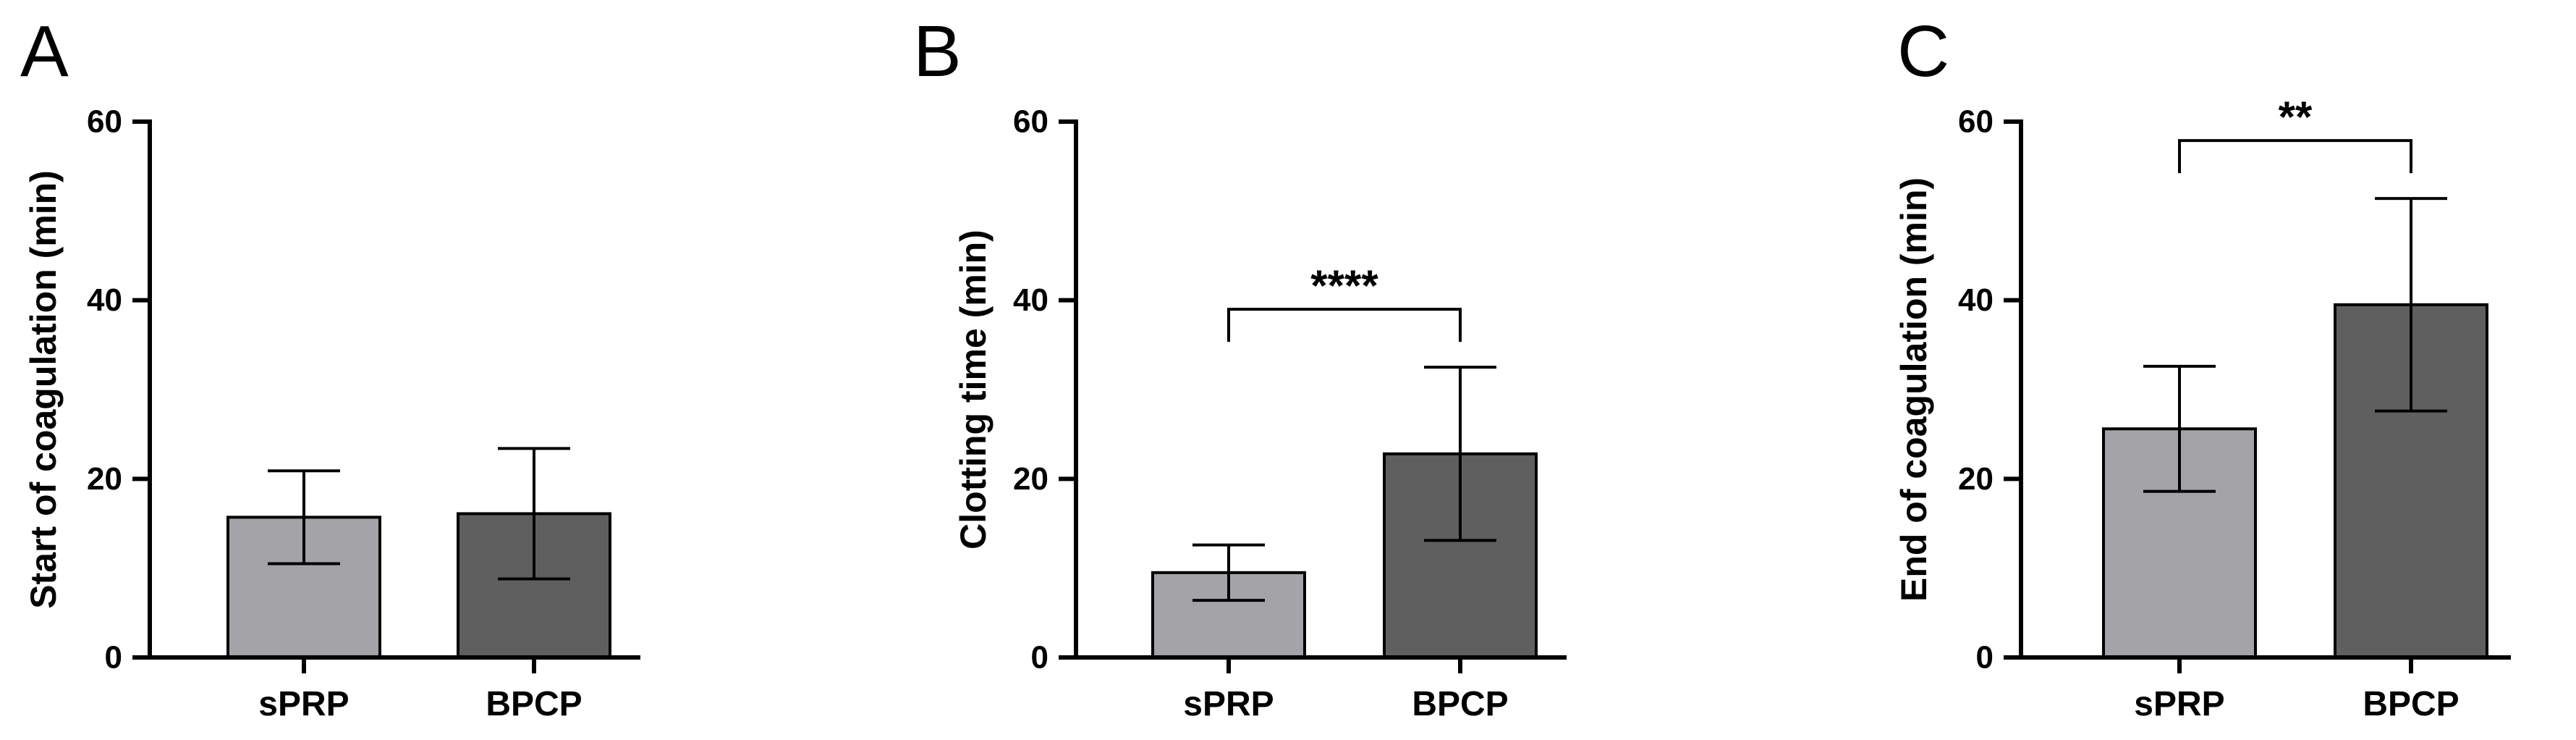 The height and width of the screenshot is (740, 2576). What do you see at coordinates (1228, 615) in the screenshot?
I see `bar` at bounding box center [1228, 615].